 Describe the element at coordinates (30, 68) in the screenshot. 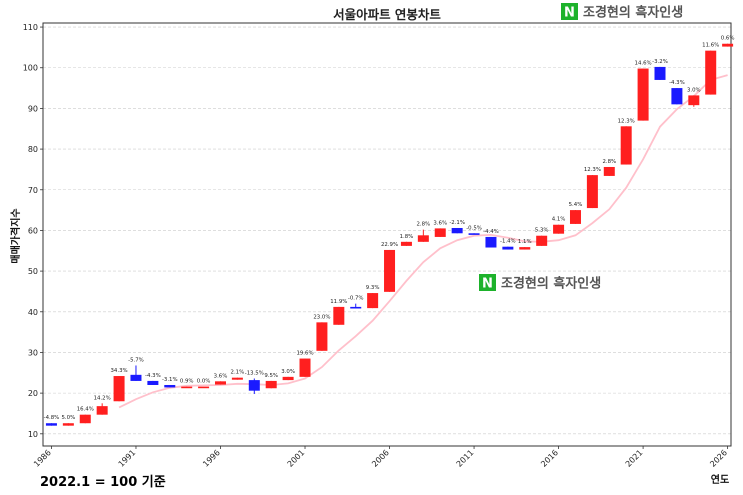

I see `y-tick-label: 100` at that location.